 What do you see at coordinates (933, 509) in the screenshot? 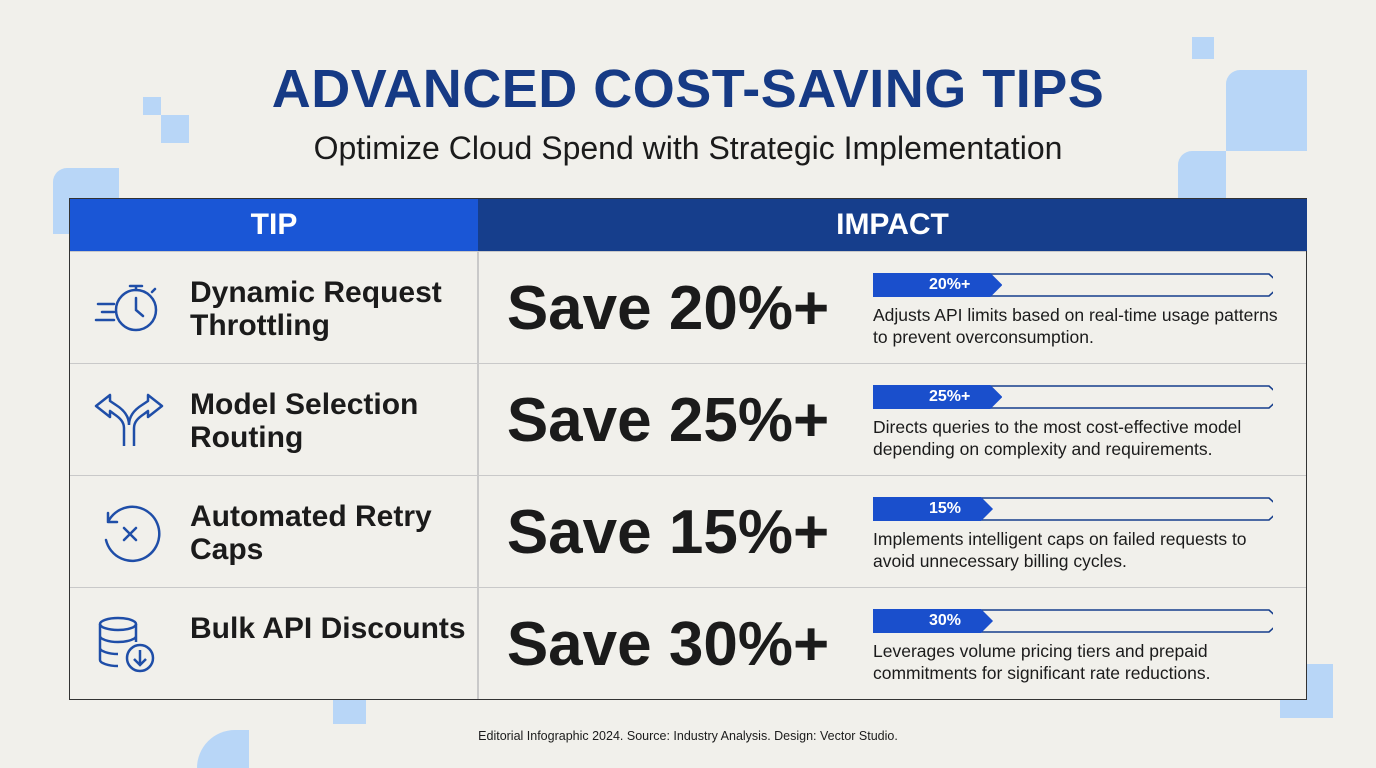
I see `impact-badge: 15%` at bounding box center [933, 509].